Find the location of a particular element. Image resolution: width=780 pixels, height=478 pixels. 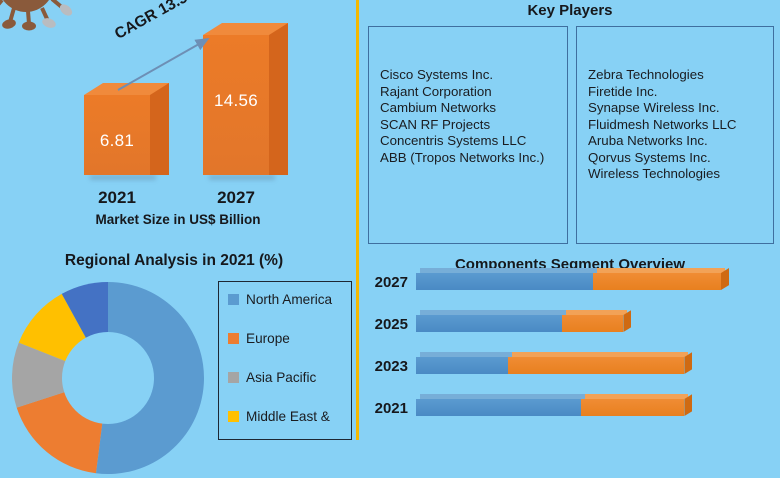

virus-icon is located at coordinates (39, 25).